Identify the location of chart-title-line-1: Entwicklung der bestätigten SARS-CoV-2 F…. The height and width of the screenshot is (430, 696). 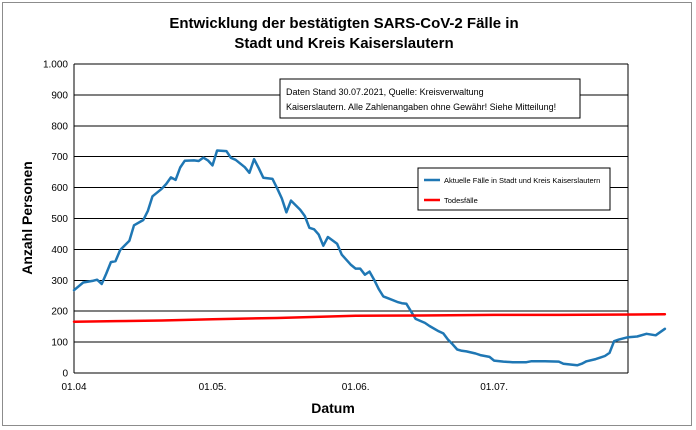
(343, 23).